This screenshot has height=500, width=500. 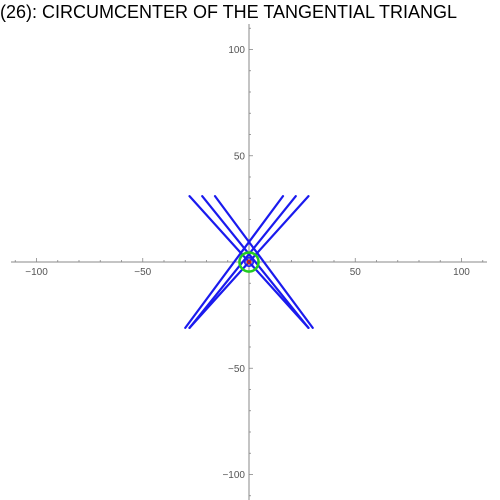 I want to click on circle-group, so click(x=249, y=262).